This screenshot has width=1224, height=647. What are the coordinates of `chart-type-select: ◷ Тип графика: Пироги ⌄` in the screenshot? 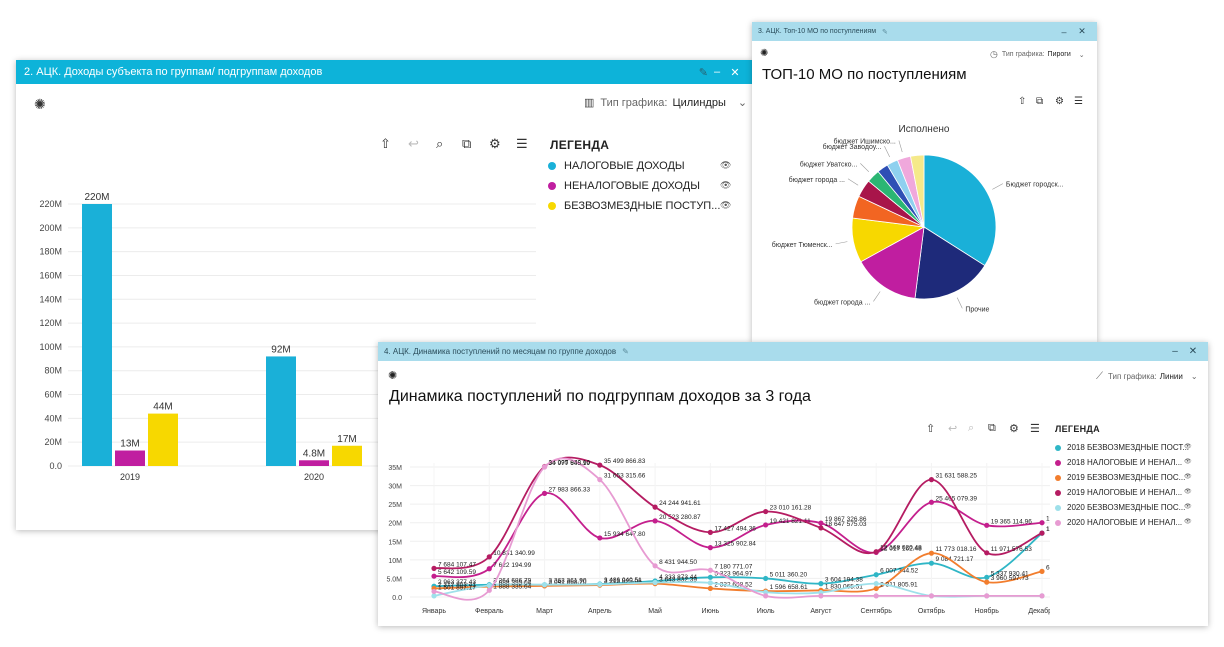 It's located at (1037, 54).